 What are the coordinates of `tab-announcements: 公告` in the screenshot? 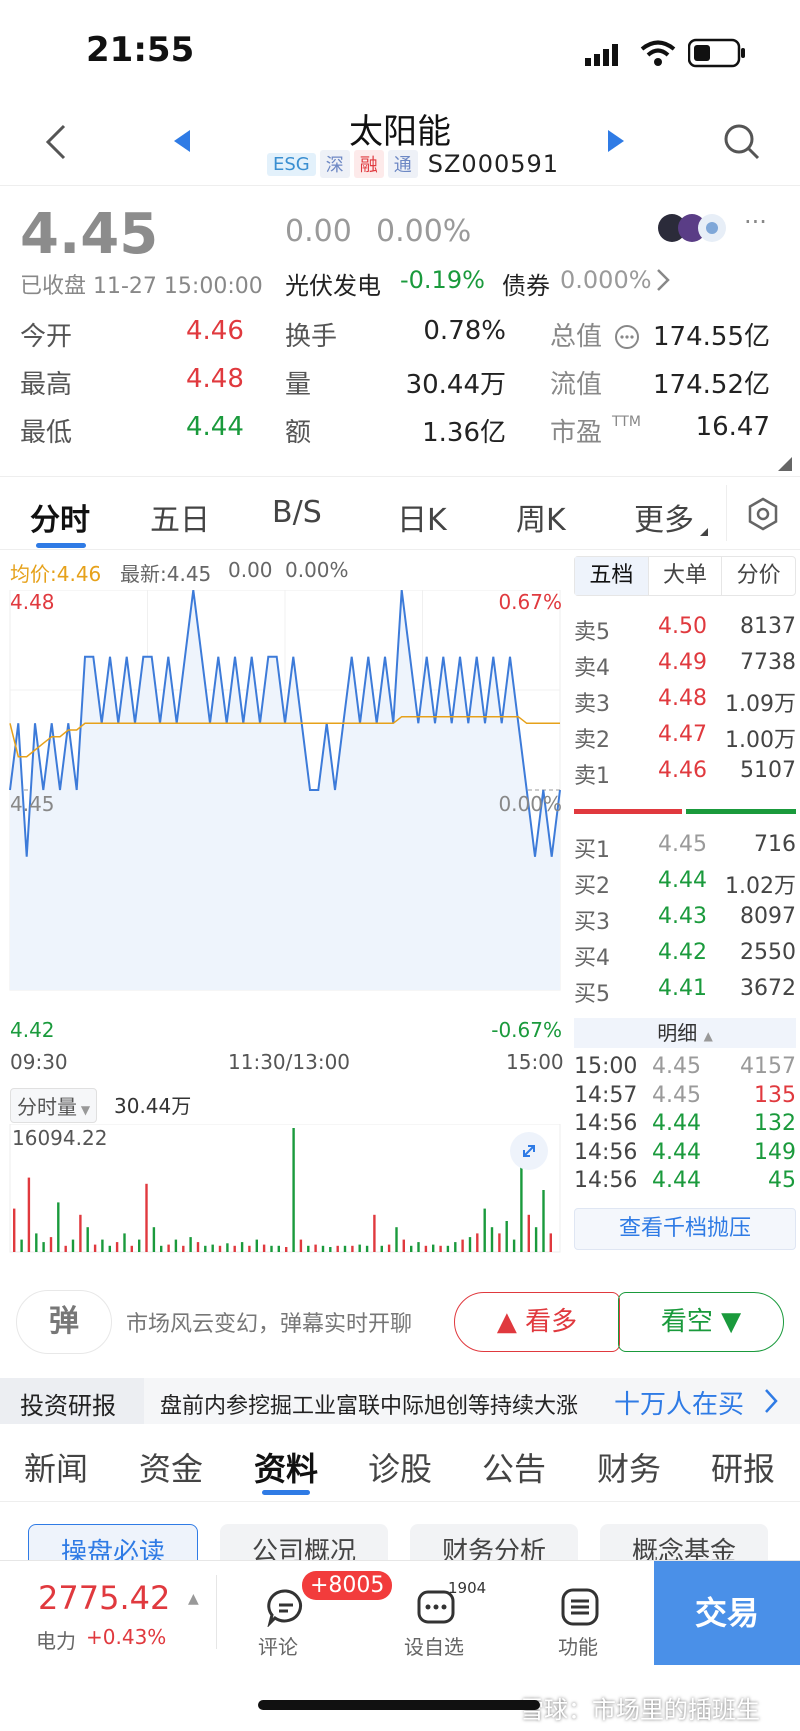 It's located at (514, 1469).